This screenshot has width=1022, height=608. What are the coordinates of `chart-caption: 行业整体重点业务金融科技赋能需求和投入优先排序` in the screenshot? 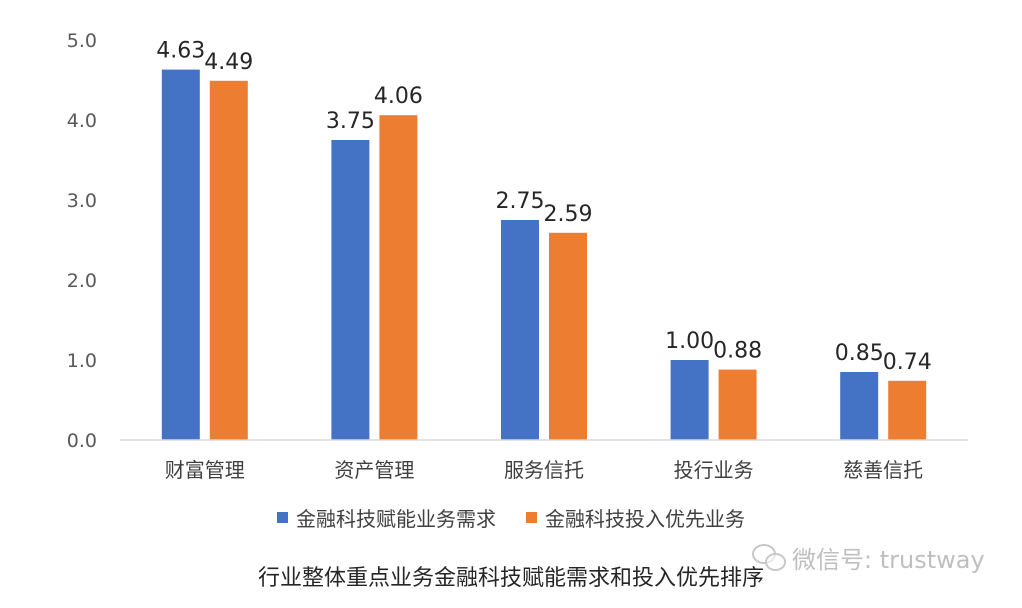 It's located at (510, 578).